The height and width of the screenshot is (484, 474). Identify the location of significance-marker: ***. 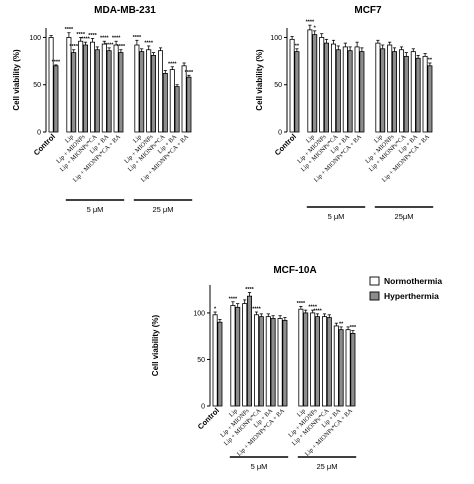
(353, 328).